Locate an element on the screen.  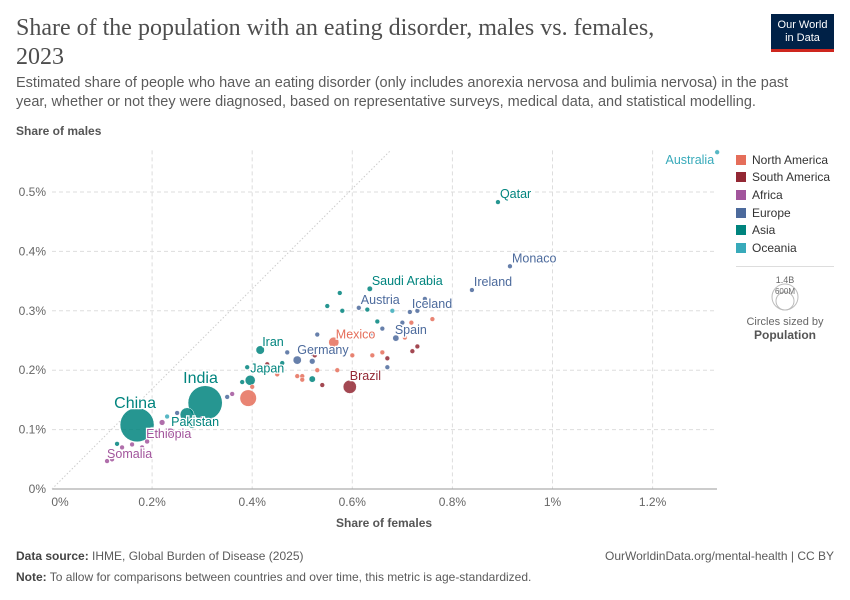
owid-logo: Our World in Data is located at coordinates (802, 33).